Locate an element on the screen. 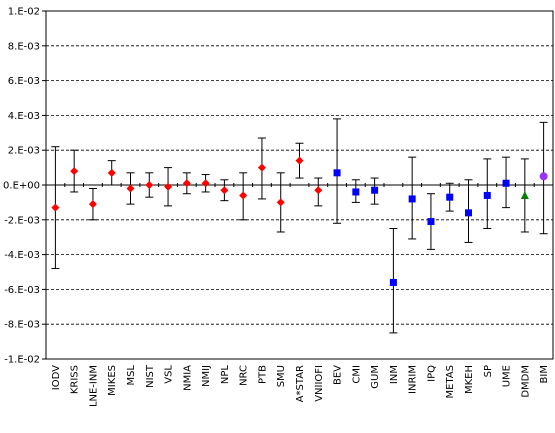  x-tick-label: IPQ is located at coordinates (431, 373).